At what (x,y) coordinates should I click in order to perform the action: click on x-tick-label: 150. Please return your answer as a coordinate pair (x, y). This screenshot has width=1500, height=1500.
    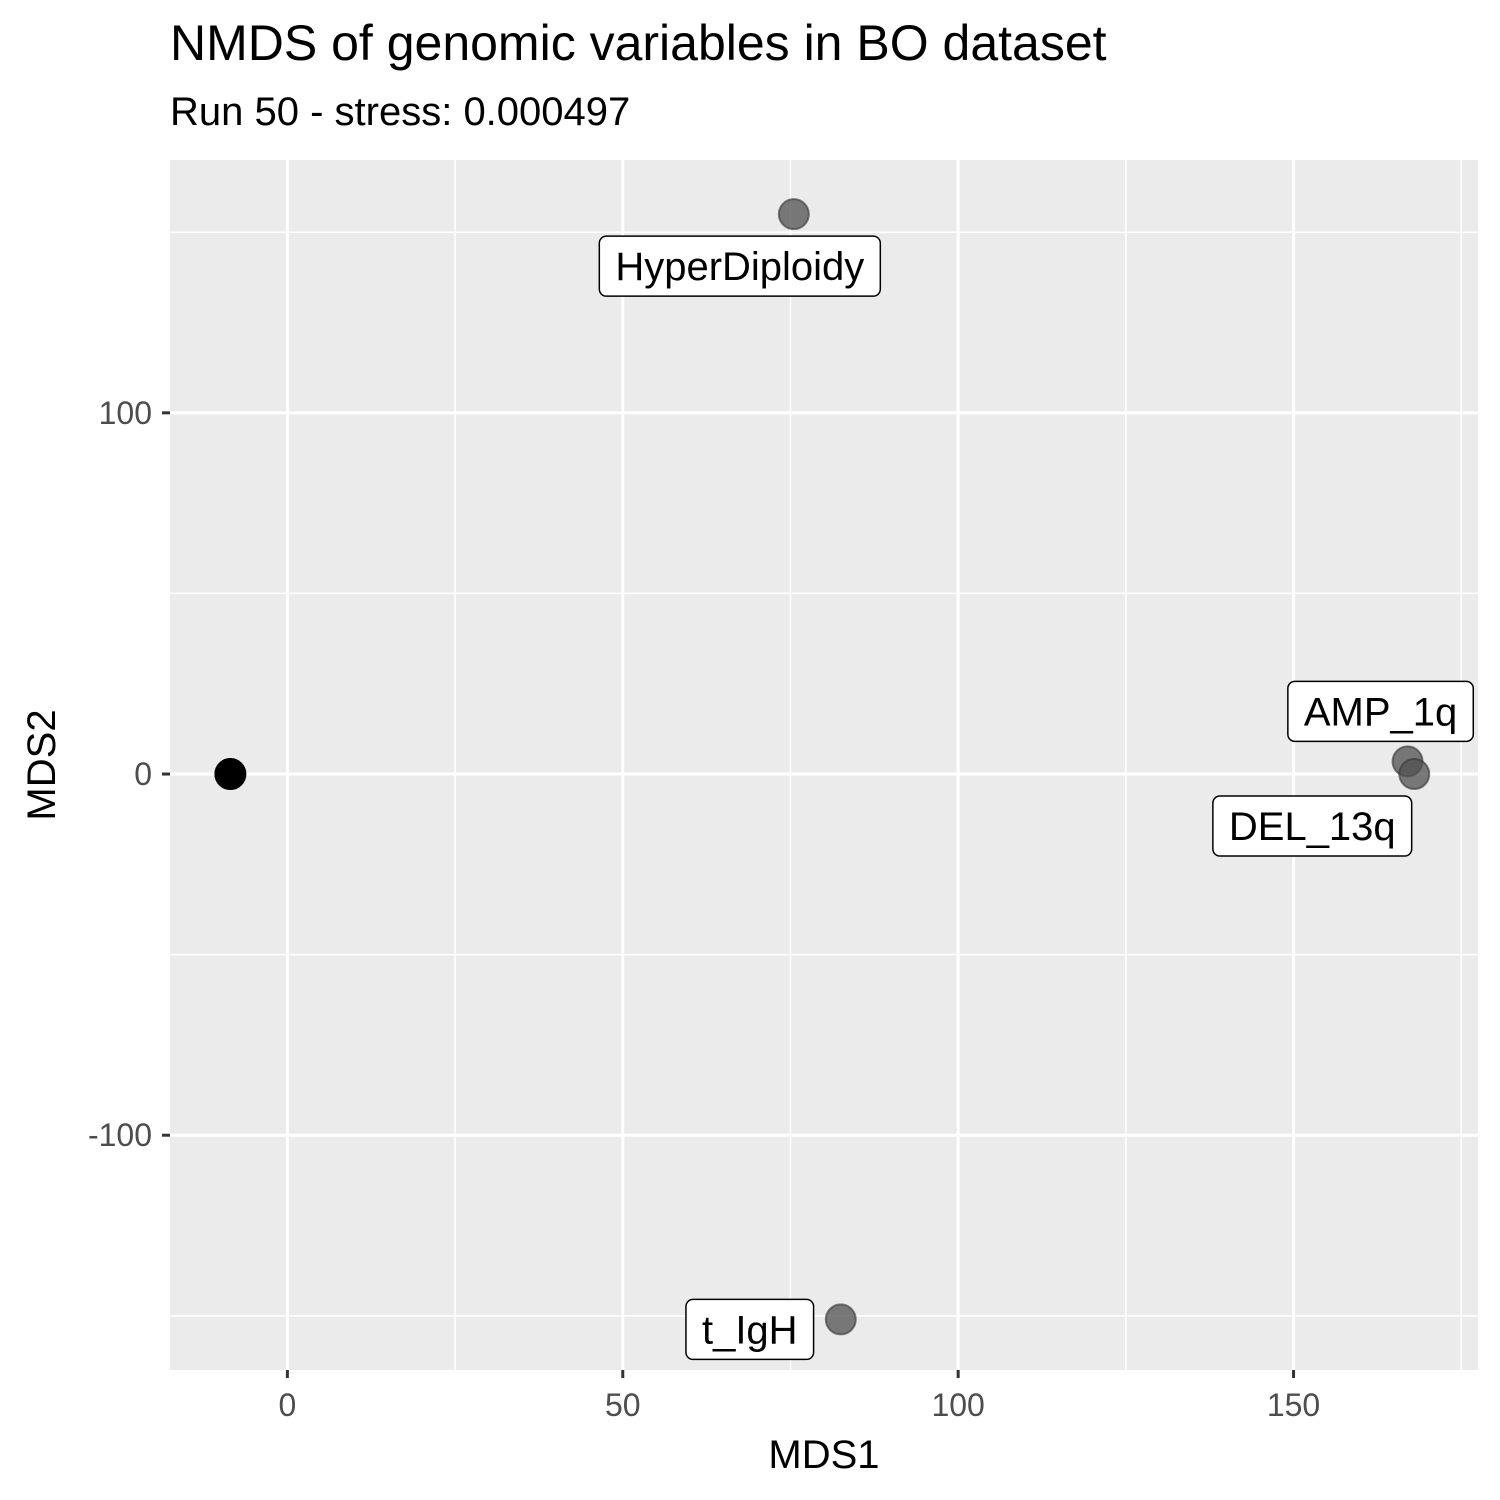
    Looking at the image, I should click on (1293, 1405).